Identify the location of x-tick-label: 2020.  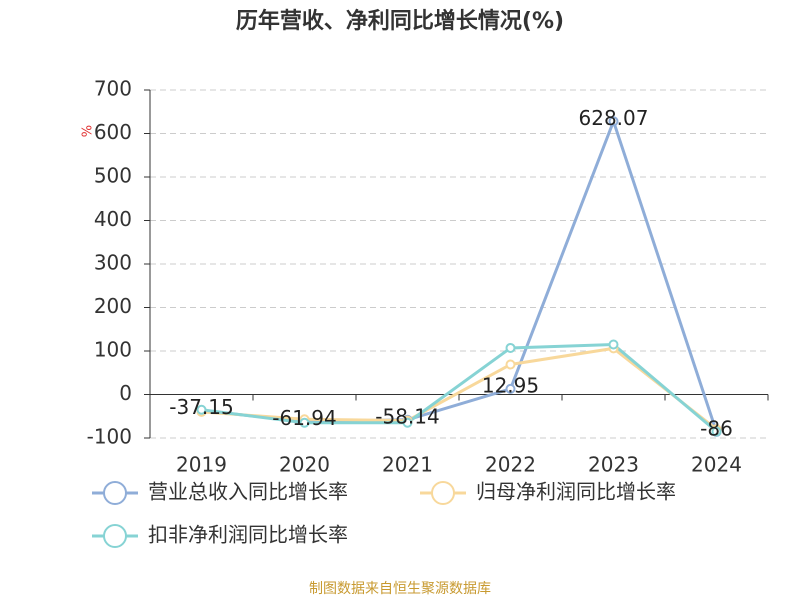
(304, 465).